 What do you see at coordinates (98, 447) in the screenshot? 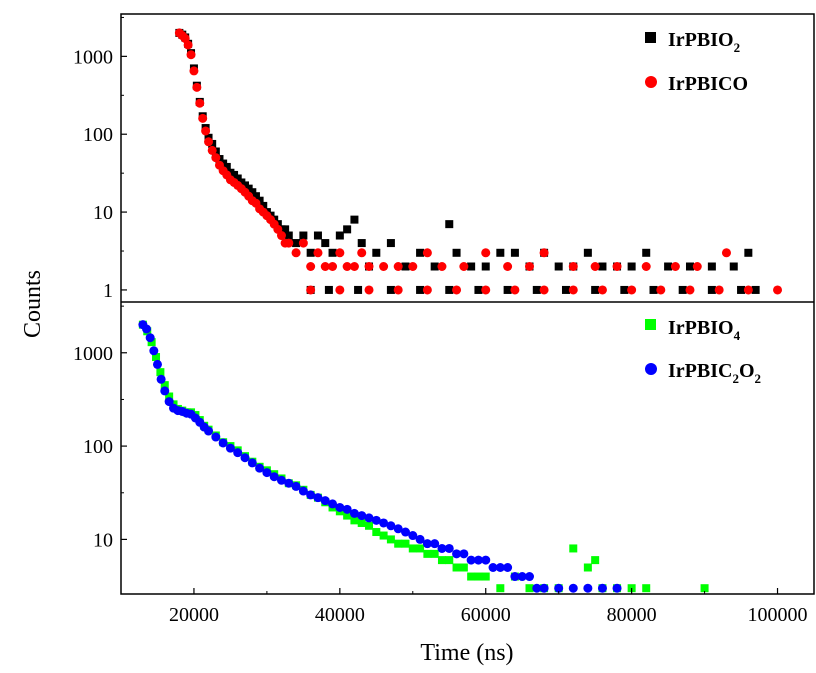
I see `bottom-ytick-label-1: 100` at bounding box center [98, 447].